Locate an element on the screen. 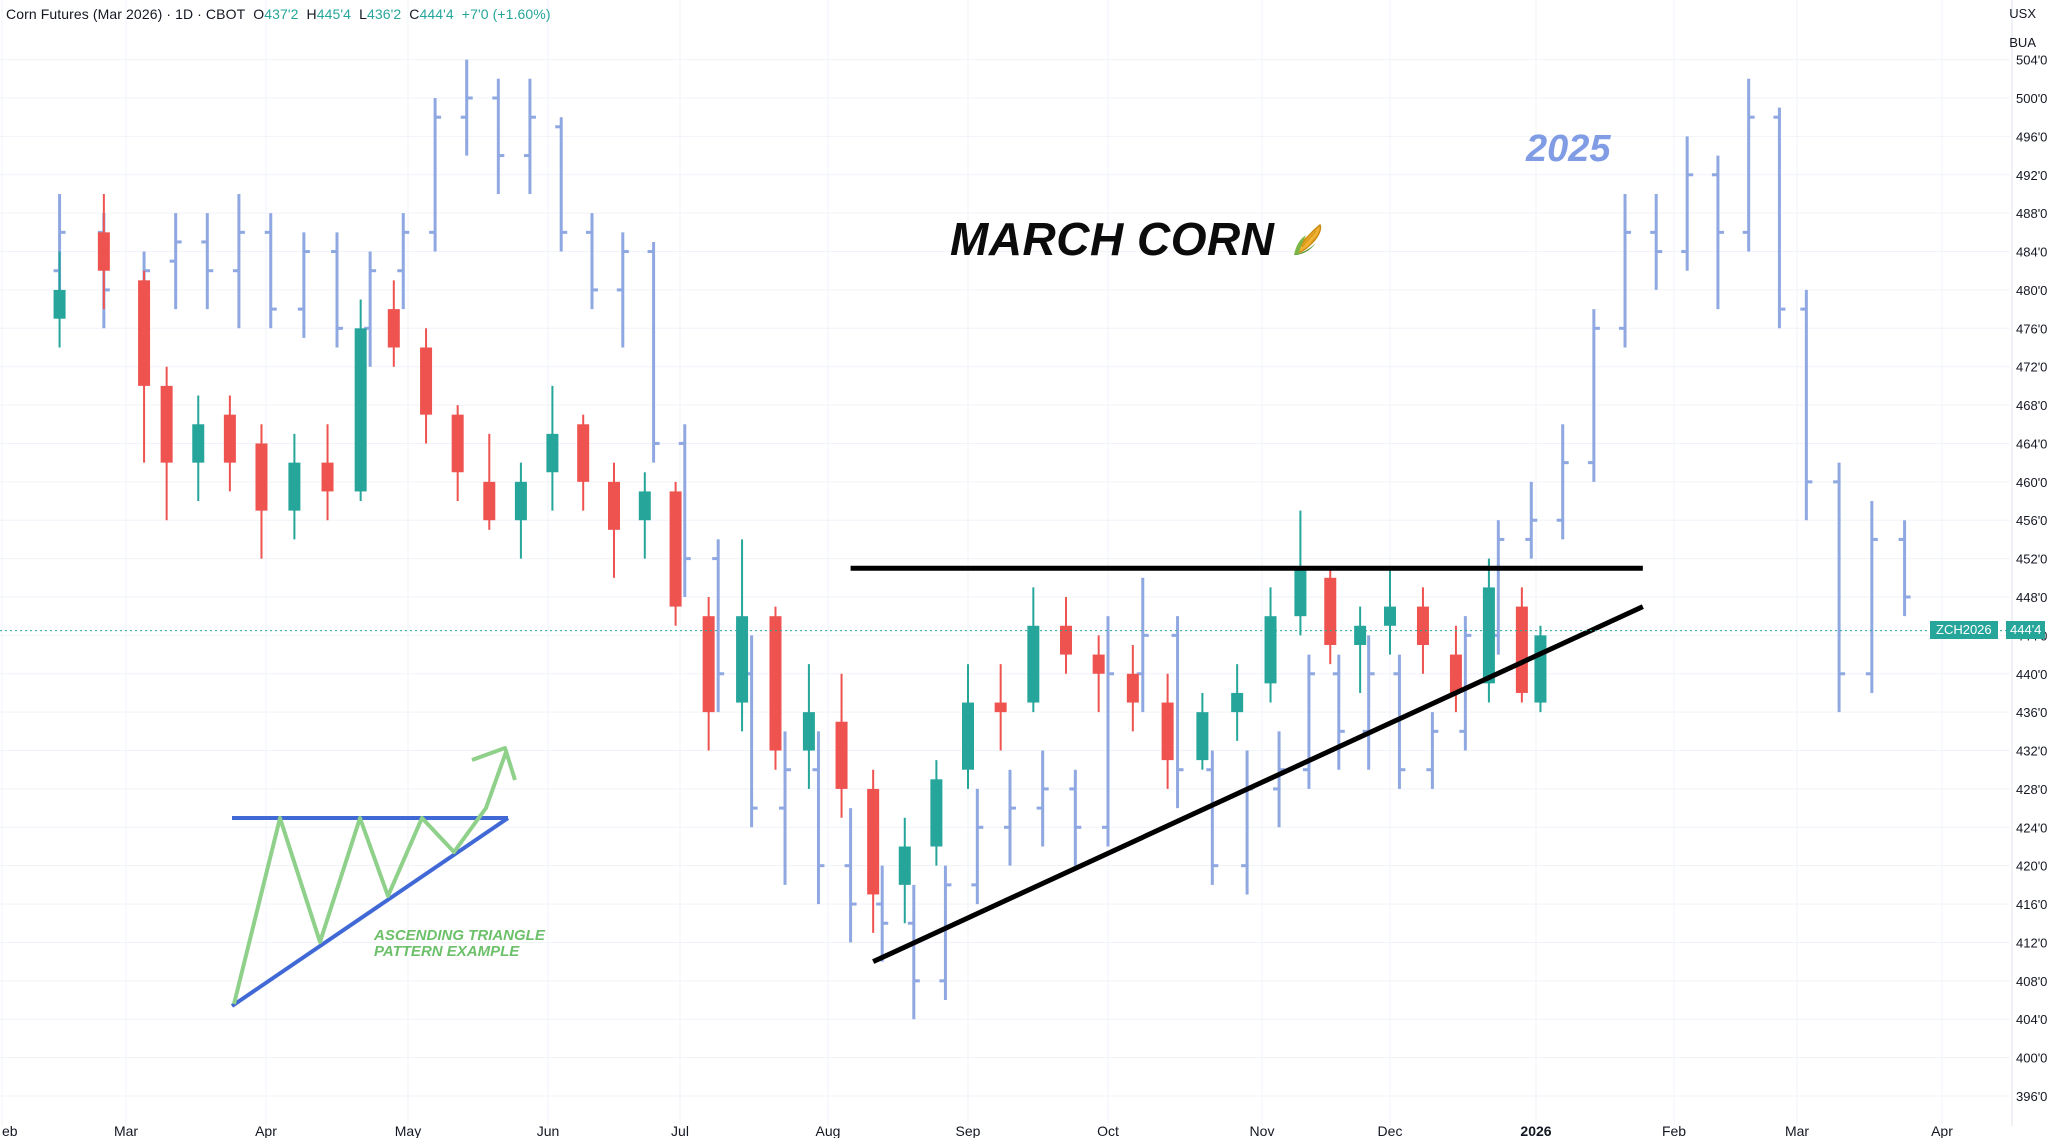 This screenshot has height=1143, width=2048. y-tick-label: 452'0 is located at coordinates (2031, 559).